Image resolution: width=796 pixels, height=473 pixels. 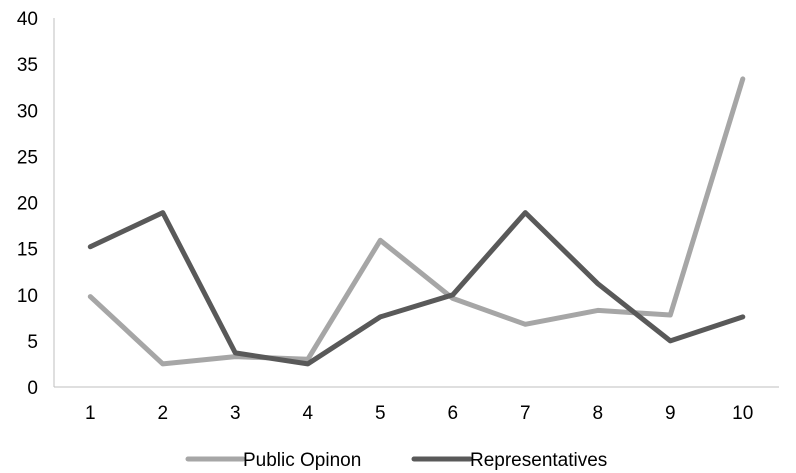 I want to click on legend: Public Opinon Representatives, so click(x=396, y=460).